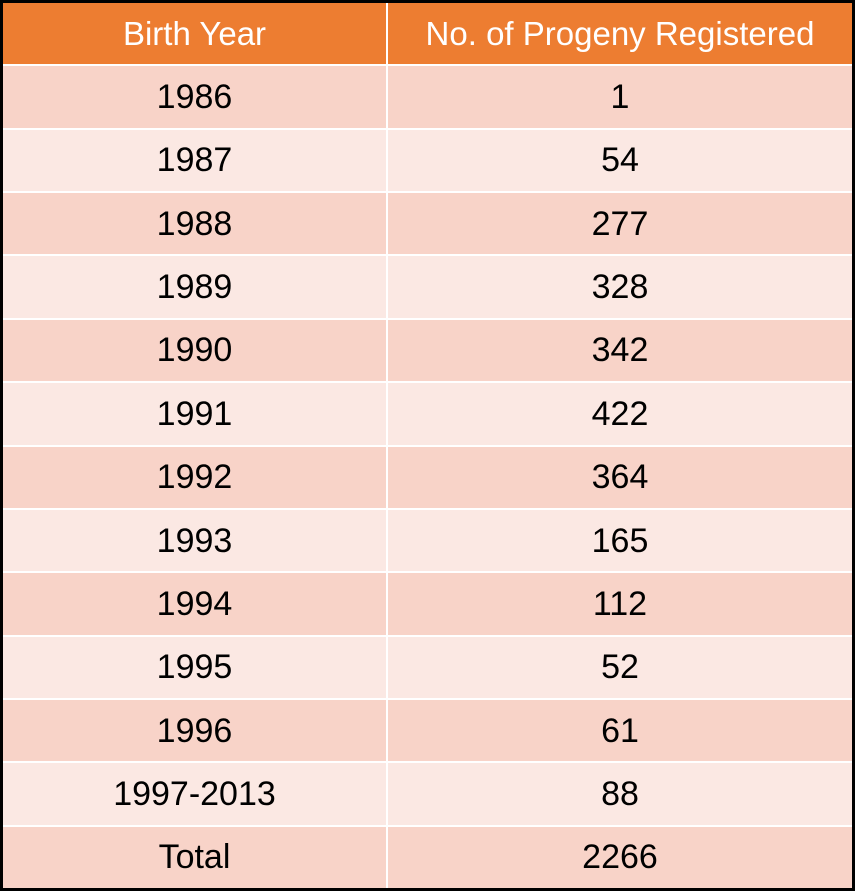 This screenshot has height=891, width=855. I want to click on cell-birth-year: 1997-2013, so click(194, 794).